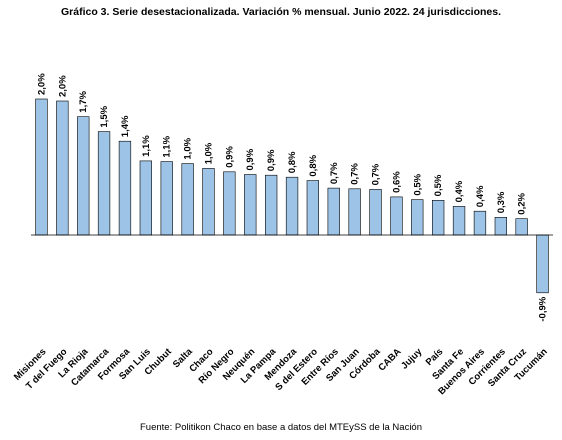 The image size is (562, 440). Describe the element at coordinates (389, 359) in the screenshot. I see `category-label: CABA` at that location.